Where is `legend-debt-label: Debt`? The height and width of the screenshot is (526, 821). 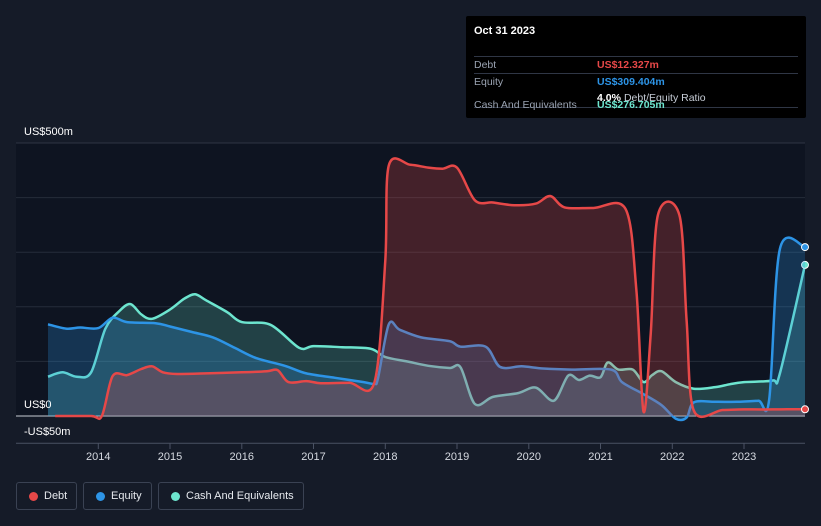
legend-debt-label: Debt is located at coordinates (56, 496).